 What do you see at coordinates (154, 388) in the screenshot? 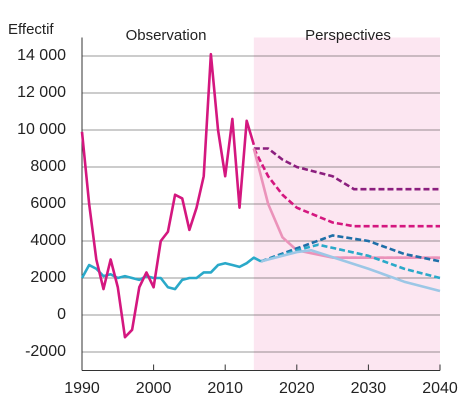
I see `x-tick-label: 2000` at bounding box center [154, 388].